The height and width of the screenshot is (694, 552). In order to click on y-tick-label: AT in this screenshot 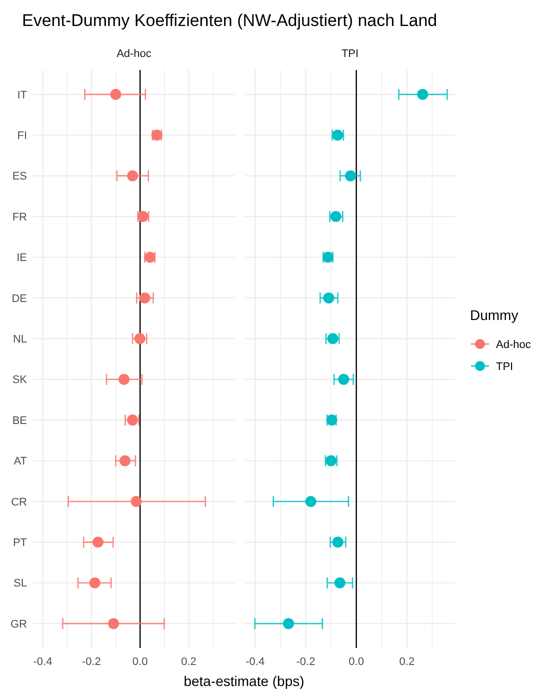, I will do `click(21, 462)`.